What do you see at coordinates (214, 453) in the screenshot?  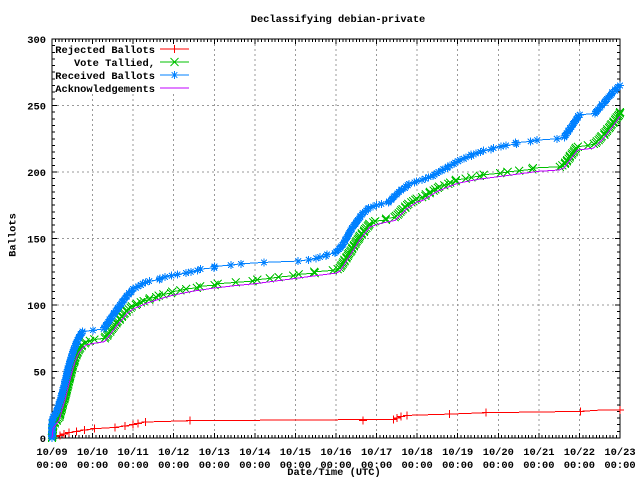 I see `svg-text: 10/13` at bounding box center [214, 453].